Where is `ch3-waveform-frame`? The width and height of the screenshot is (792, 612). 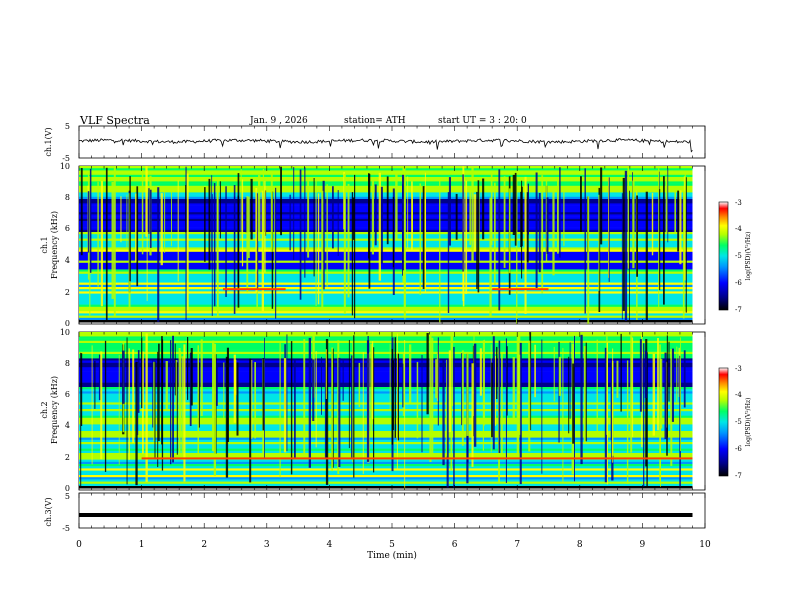 ch3-waveform-frame is located at coordinates (392, 510).